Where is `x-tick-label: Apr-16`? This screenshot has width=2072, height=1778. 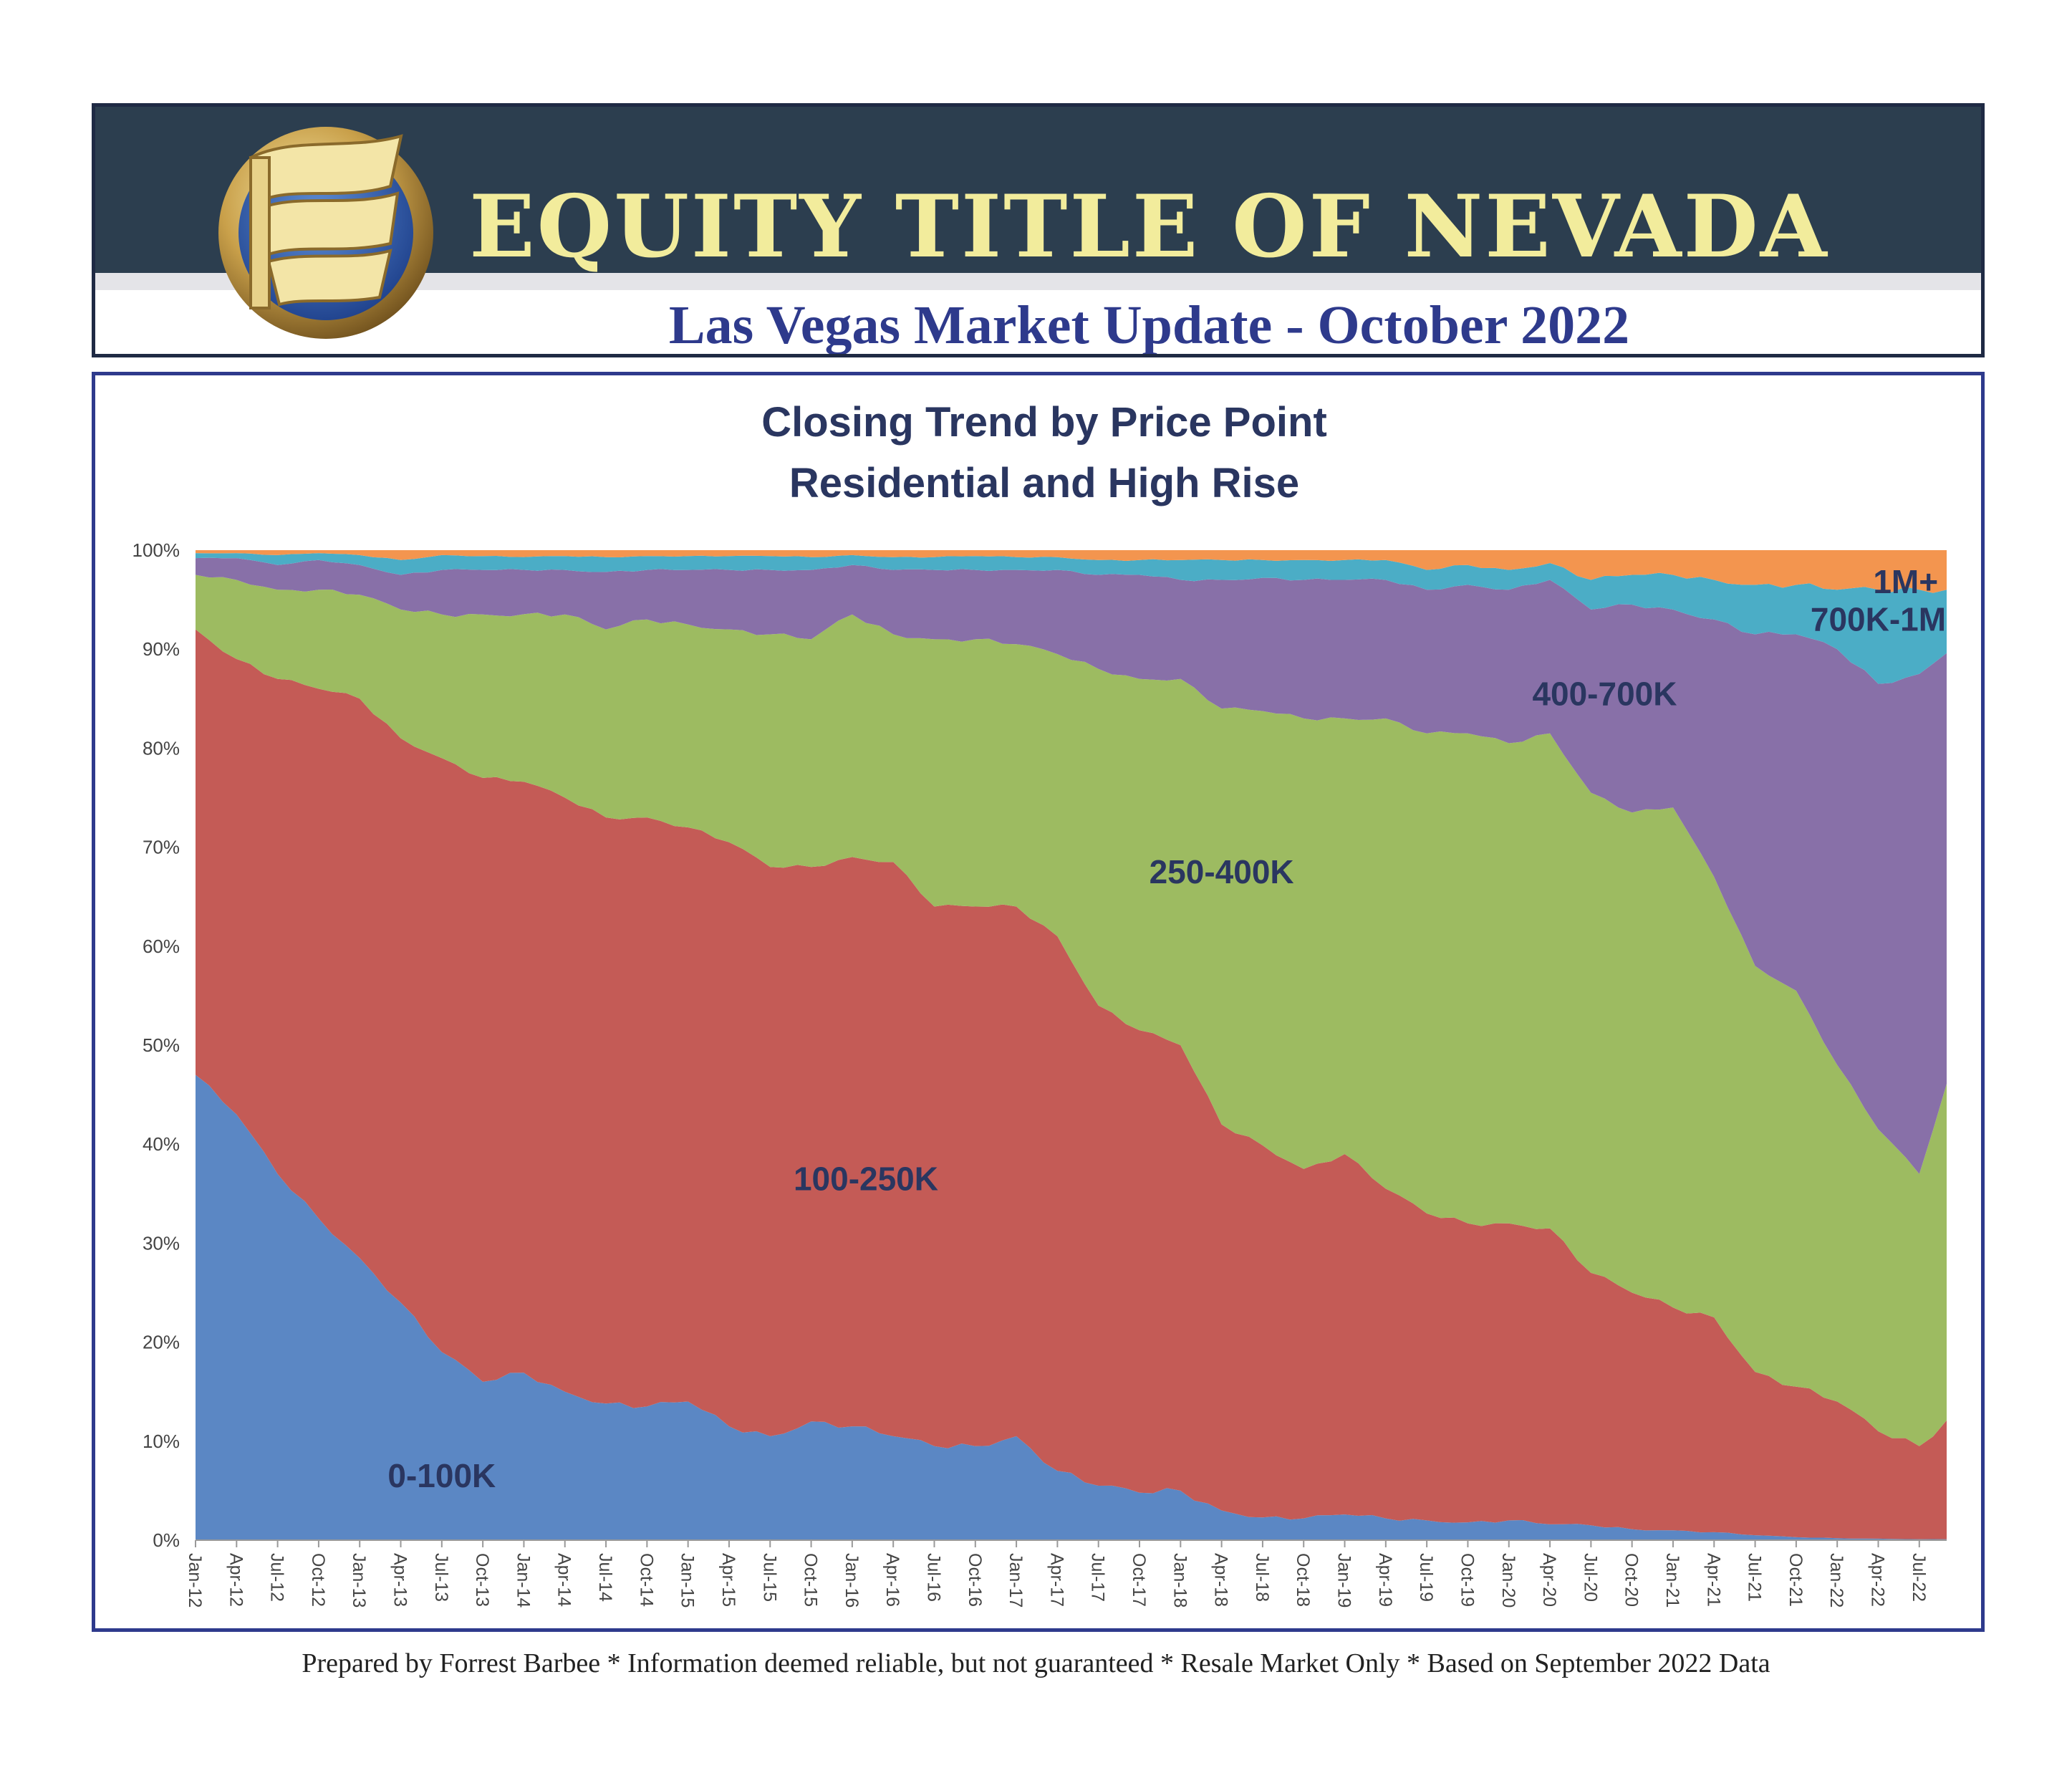
x-tick-label: Apr-16 is located at coordinates (892, 1580).